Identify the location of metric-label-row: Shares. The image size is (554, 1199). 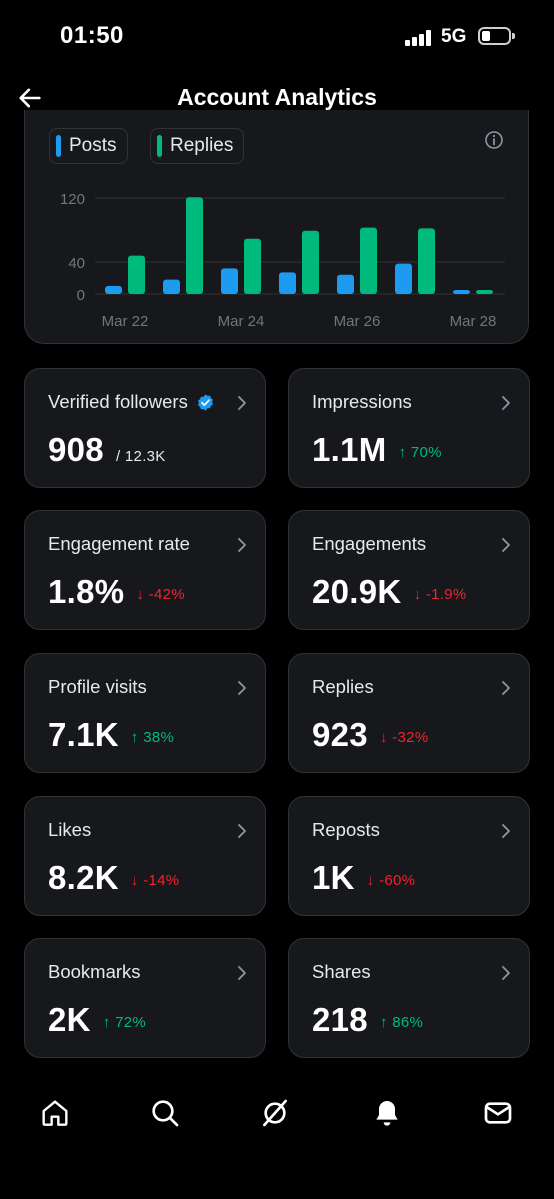
(341, 972).